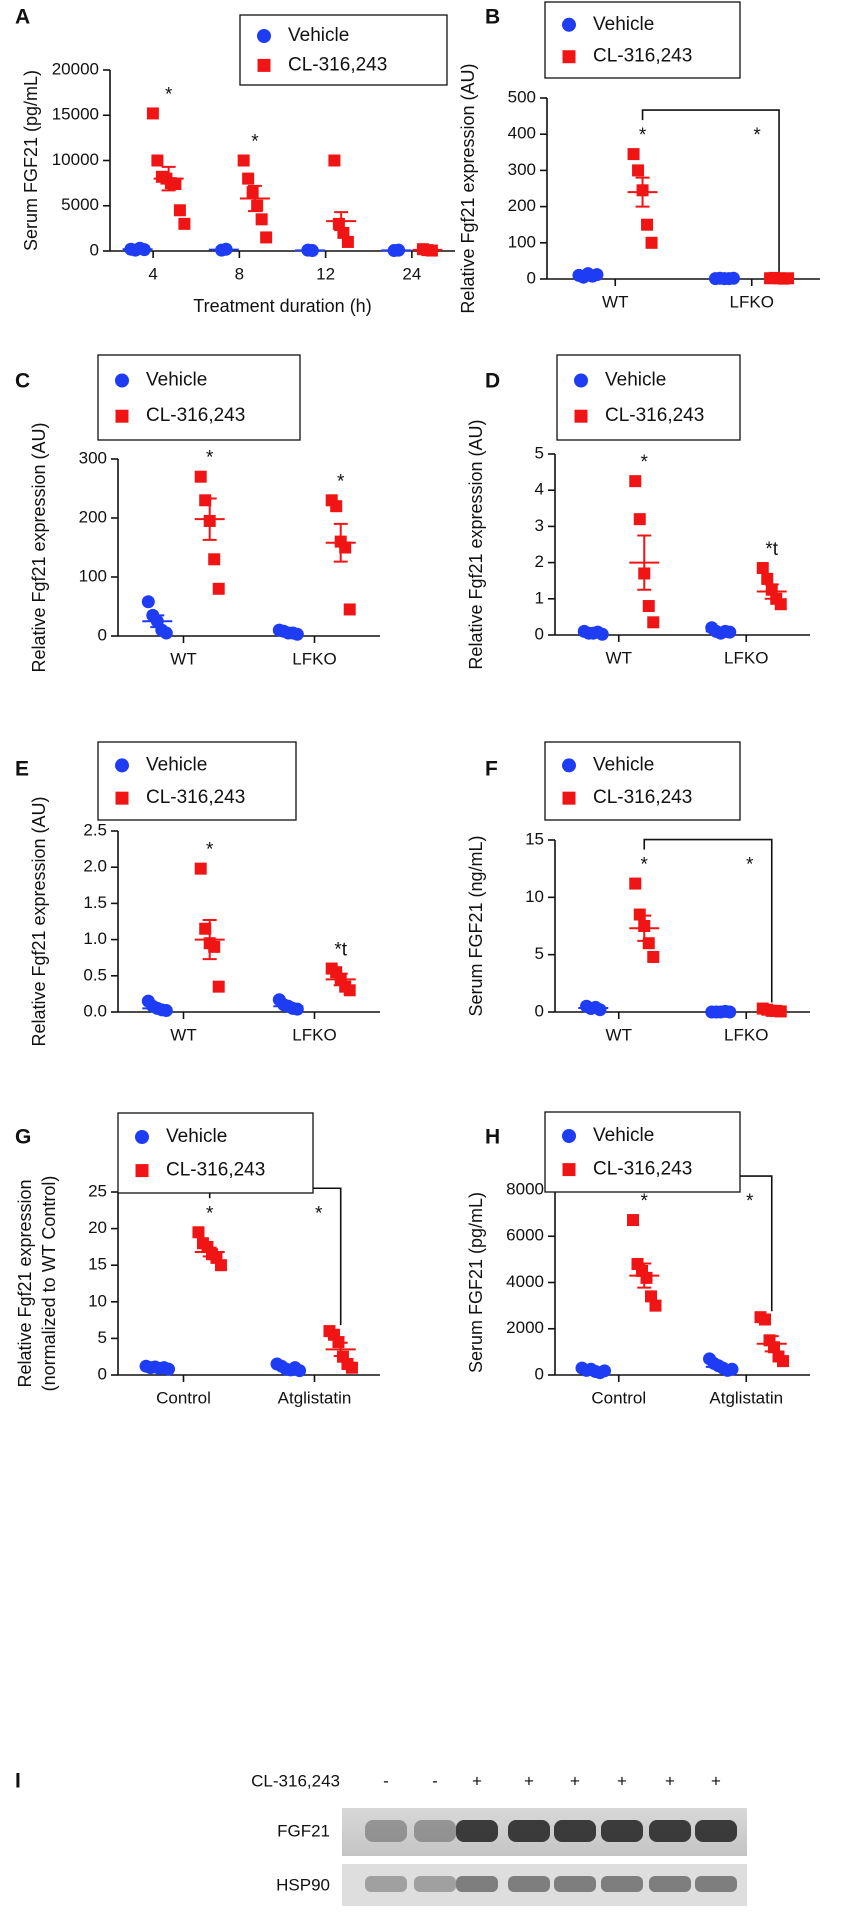  Describe the element at coordinates (95, 829) in the screenshot. I see `y-tick-label: 2.5` at that location.